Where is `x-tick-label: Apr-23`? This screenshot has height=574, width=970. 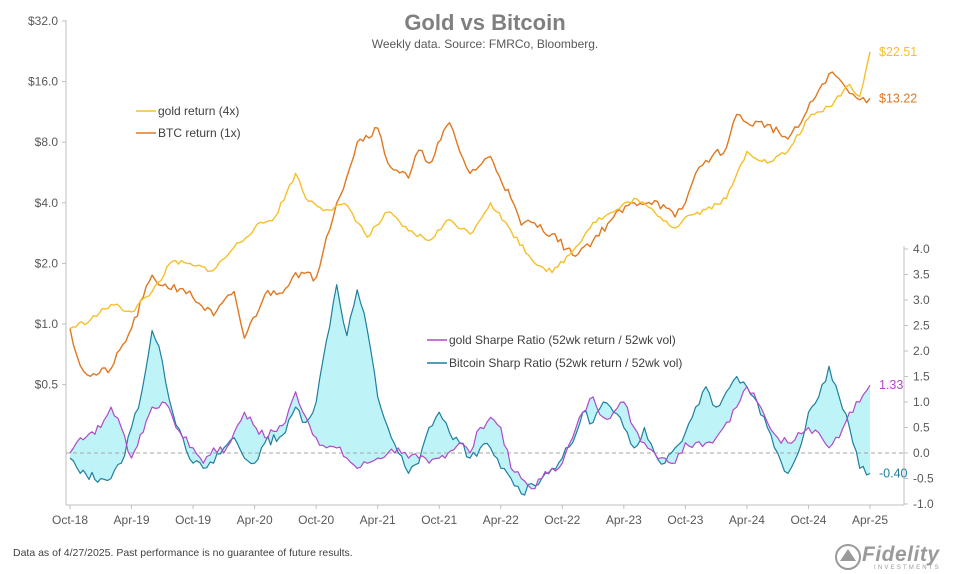
x-tick-label: Apr-23 is located at coordinates (624, 520).